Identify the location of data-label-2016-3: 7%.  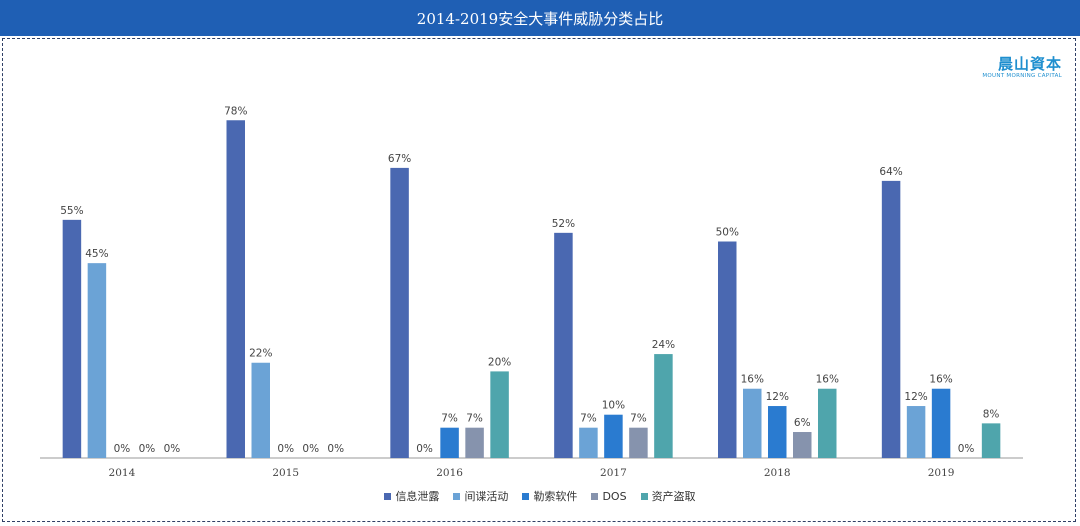
(474, 419).